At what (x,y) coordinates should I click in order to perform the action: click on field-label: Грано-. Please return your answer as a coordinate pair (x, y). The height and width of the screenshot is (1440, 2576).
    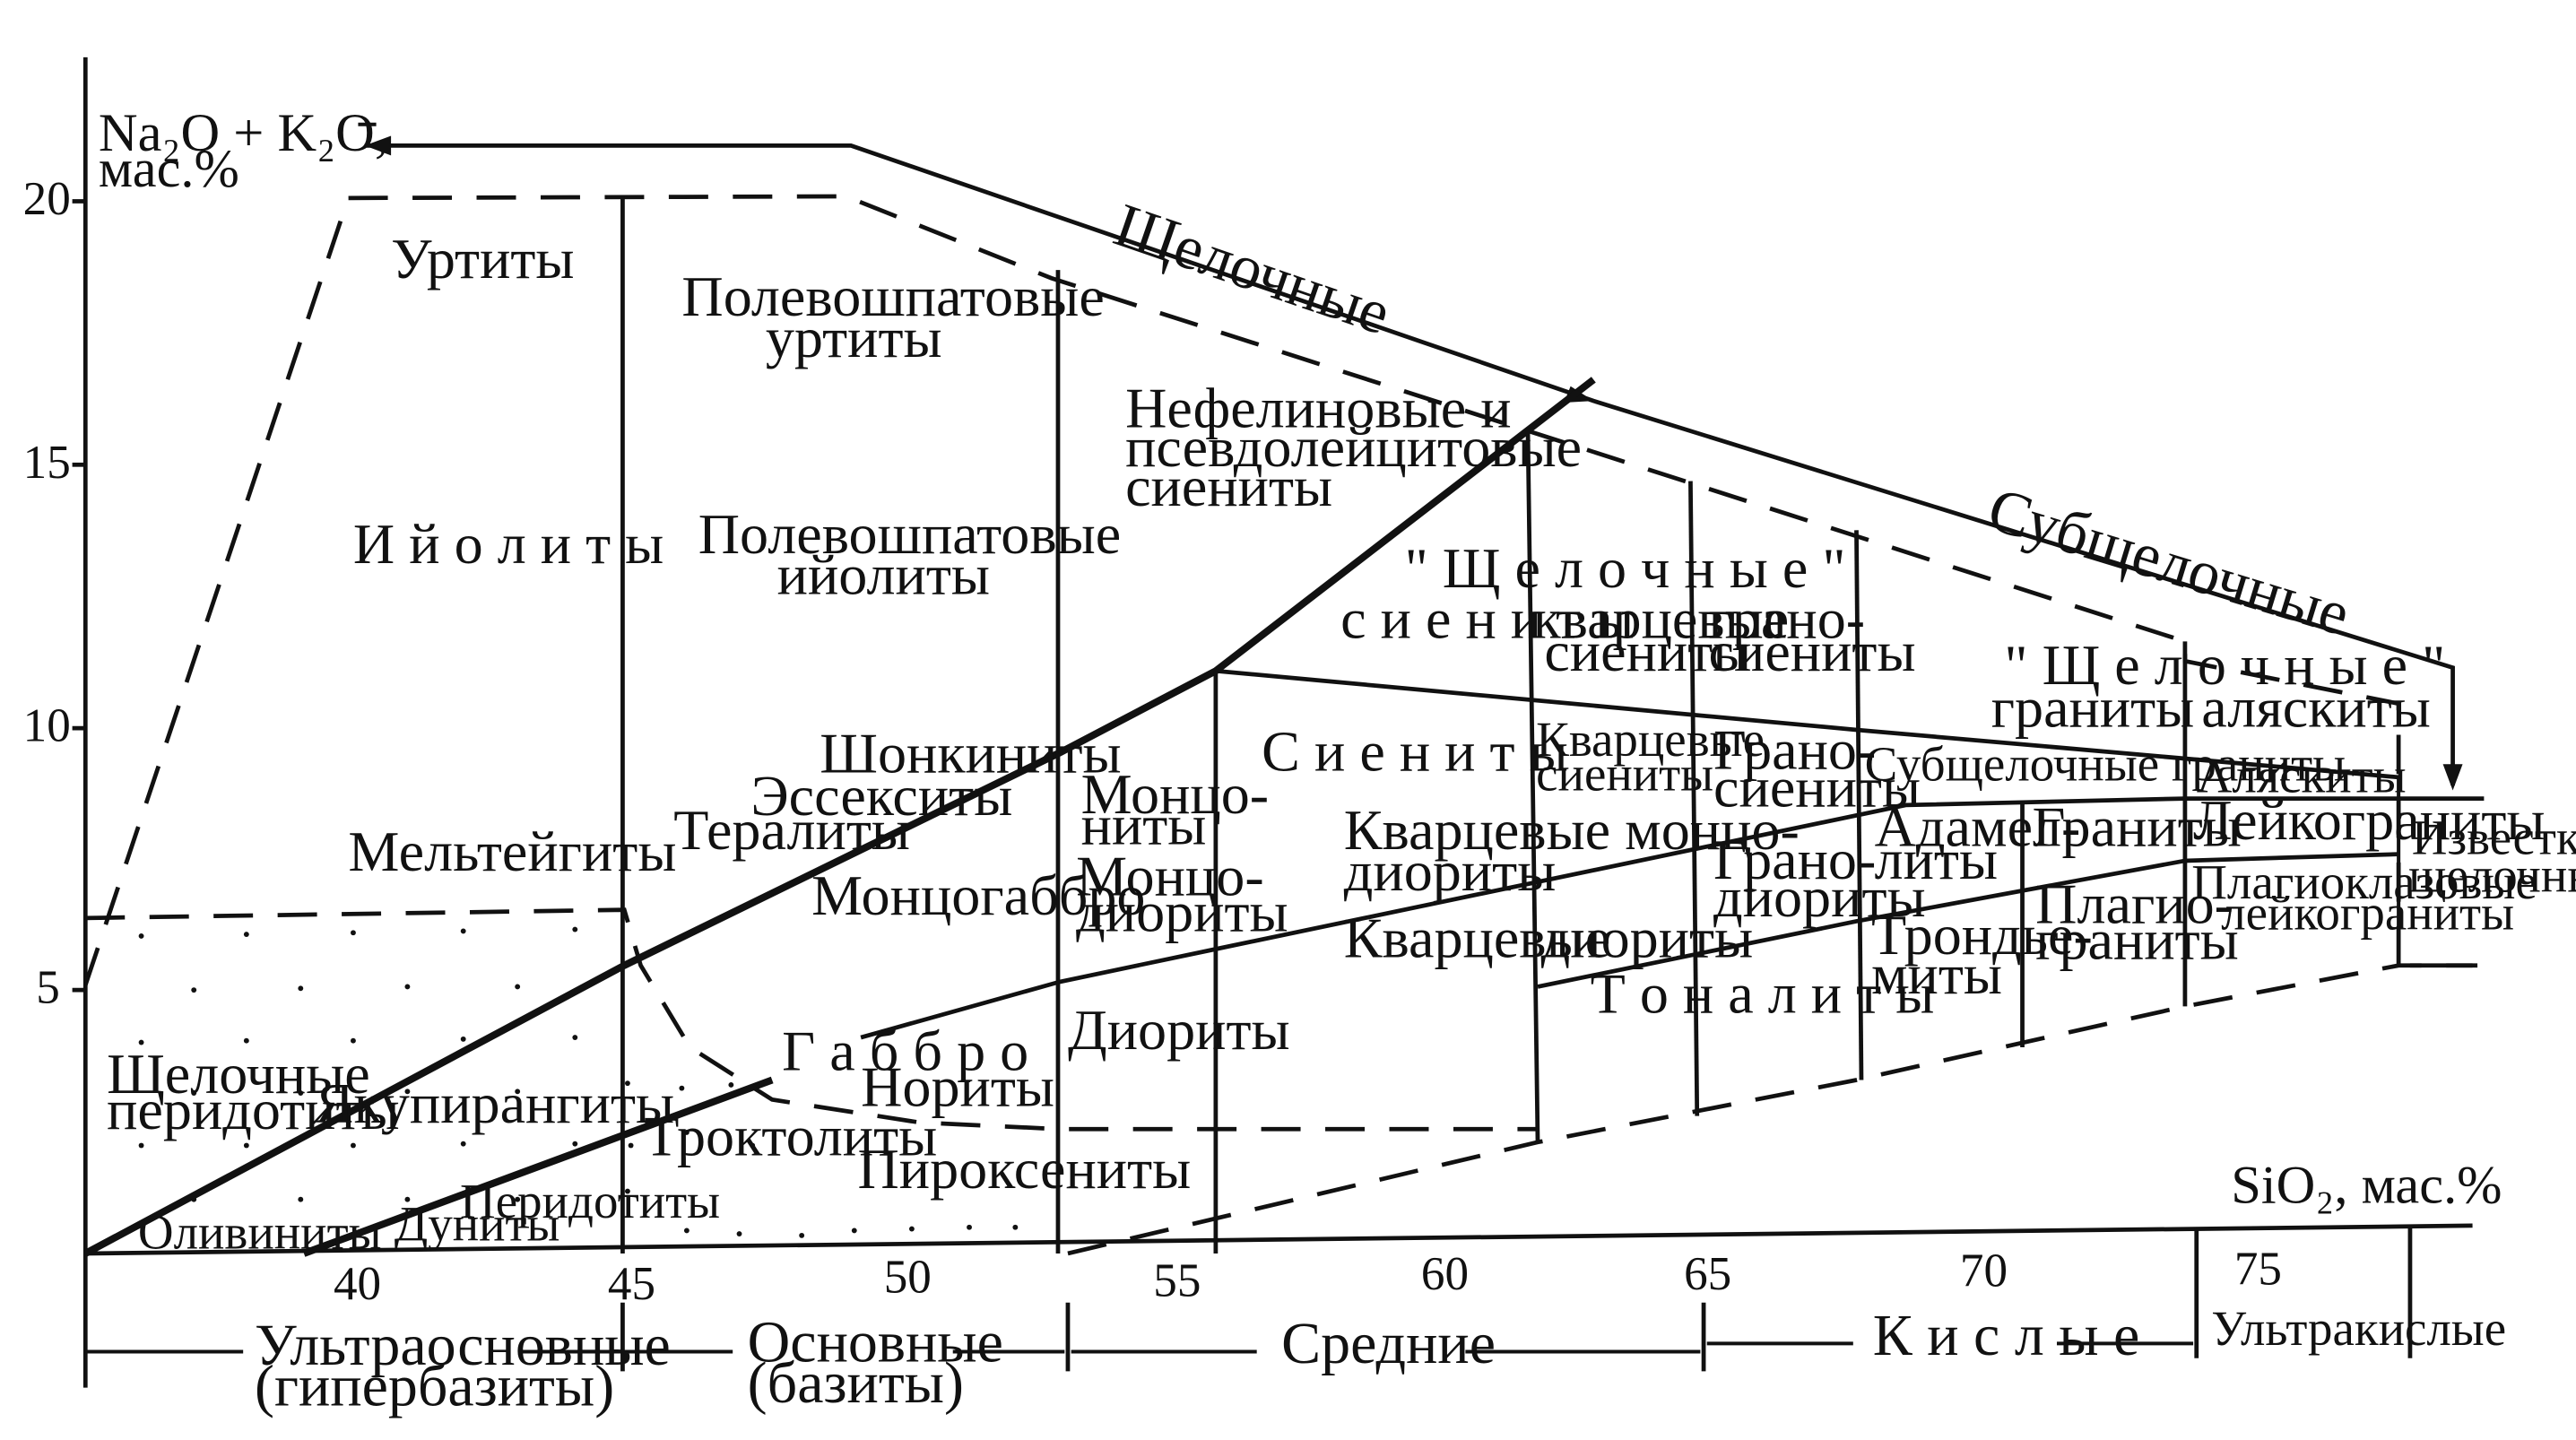
    Looking at the image, I should click on (1794, 860).